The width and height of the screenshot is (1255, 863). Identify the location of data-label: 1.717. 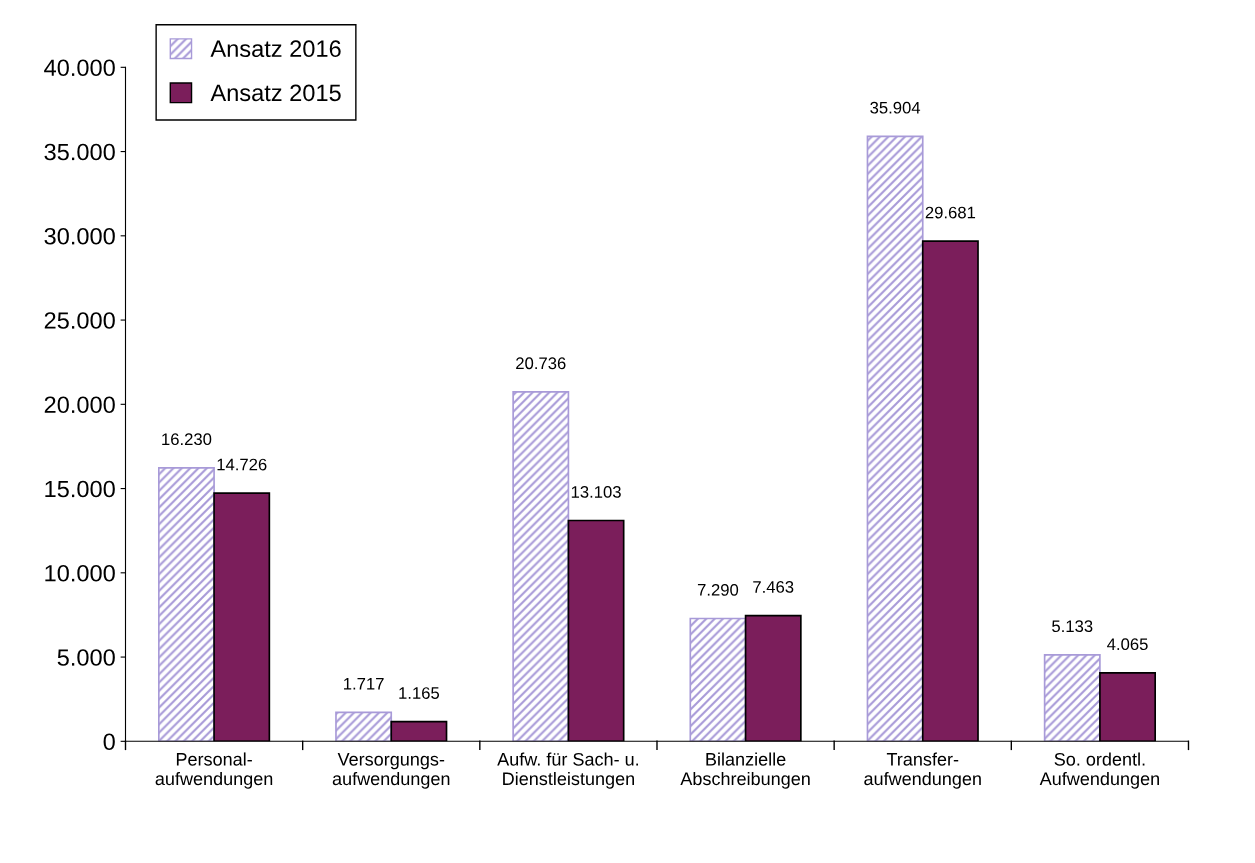
(364, 684).